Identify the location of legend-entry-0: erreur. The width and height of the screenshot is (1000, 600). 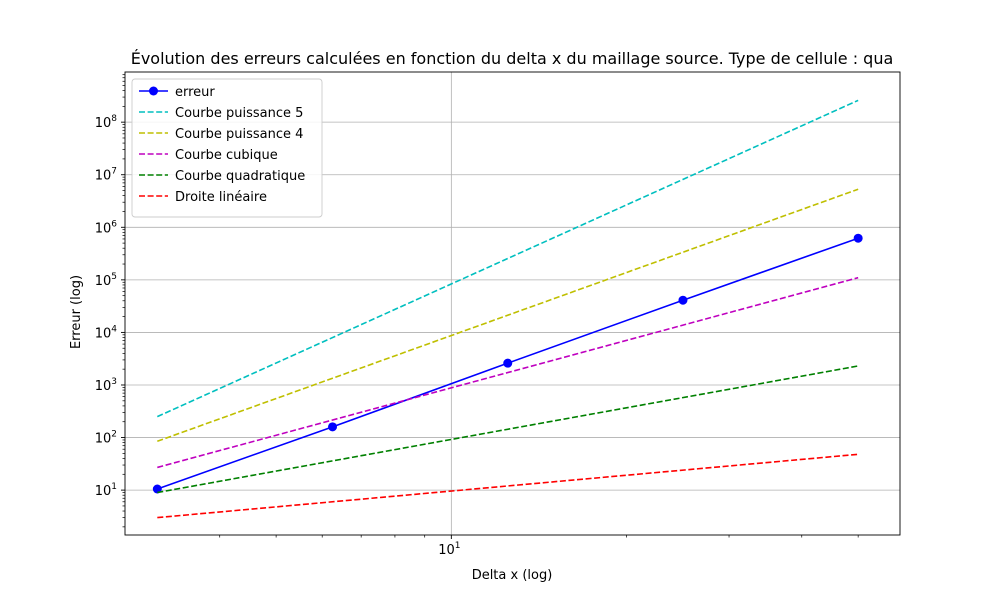
(177, 92).